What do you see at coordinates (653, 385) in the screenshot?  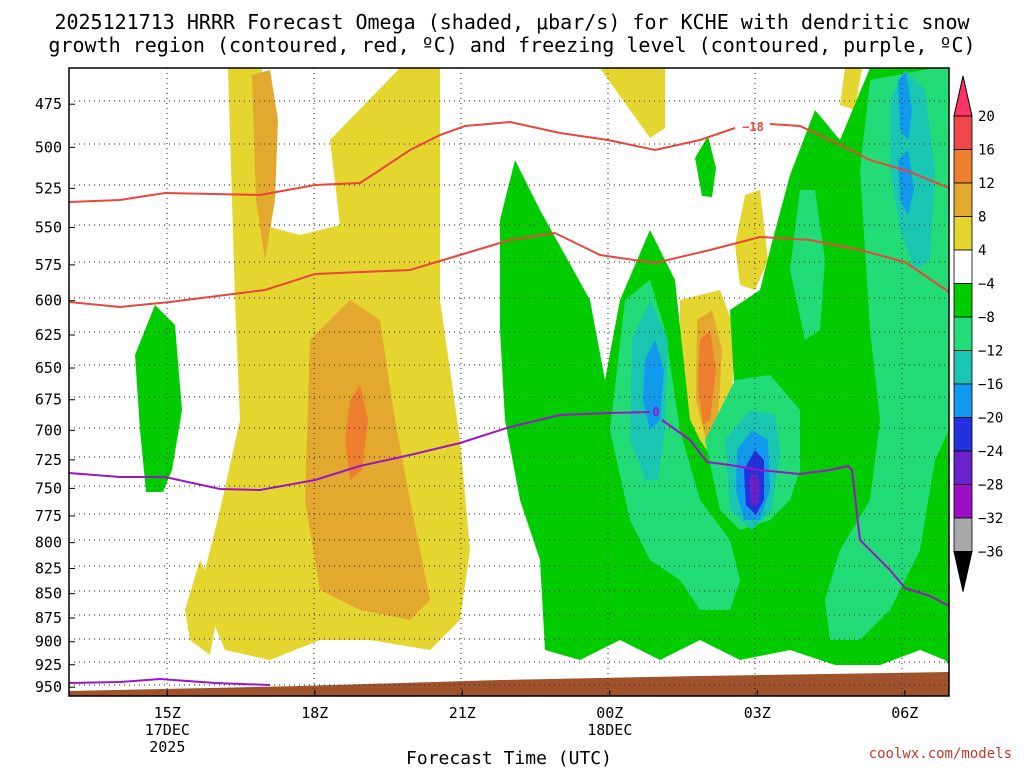 I see `omega-region-blue` at bounding box center [653, 385].